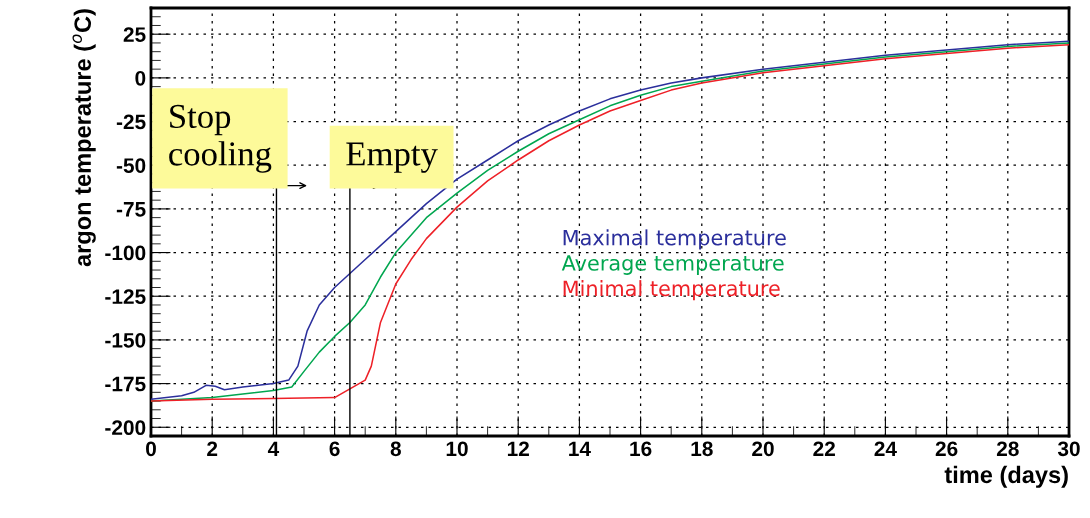 The width and height of the screenshot is (1090, 518). I want to click on x-tick-label: 10, so click(457, 449).